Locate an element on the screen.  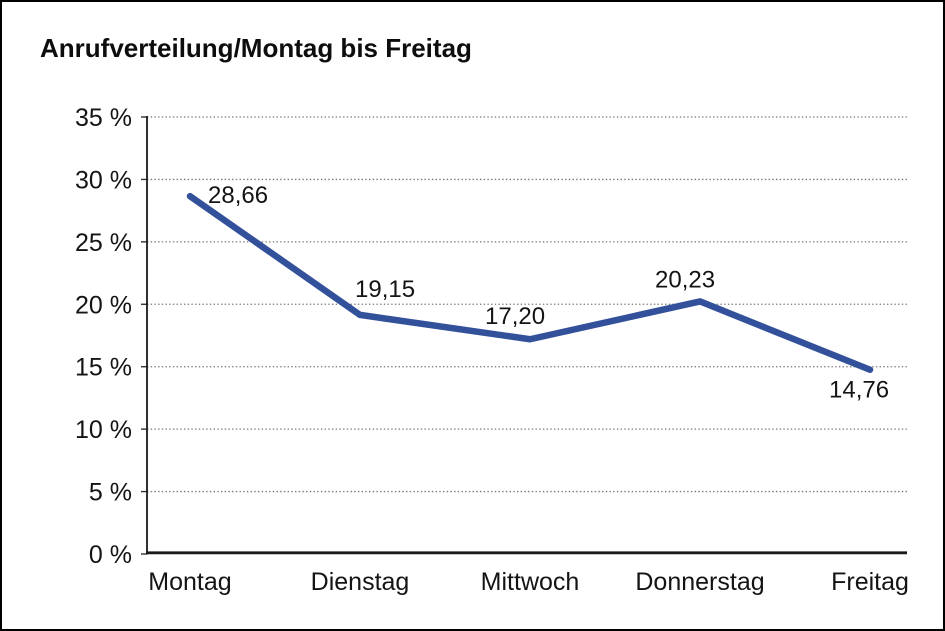
data-point-label: 17,20 is located at coordinates (515, 316).